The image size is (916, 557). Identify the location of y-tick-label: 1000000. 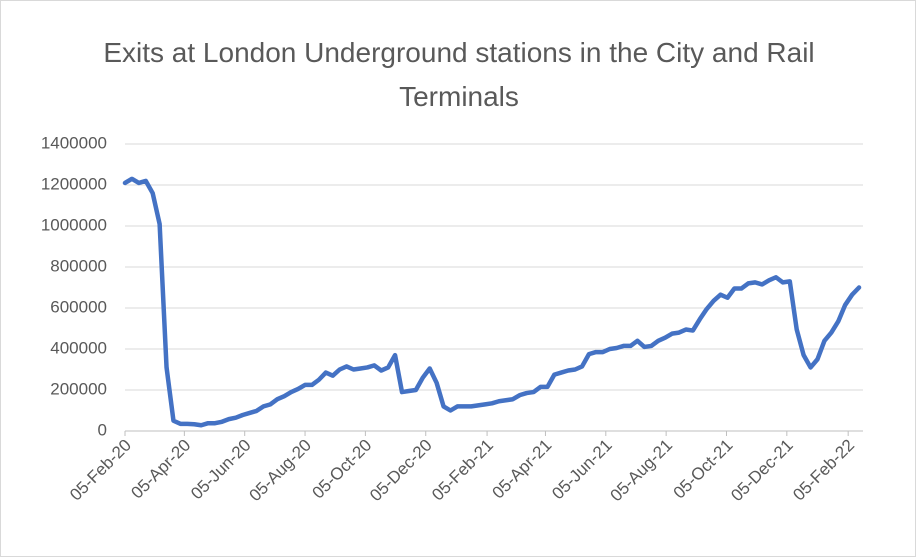
(74, 224).